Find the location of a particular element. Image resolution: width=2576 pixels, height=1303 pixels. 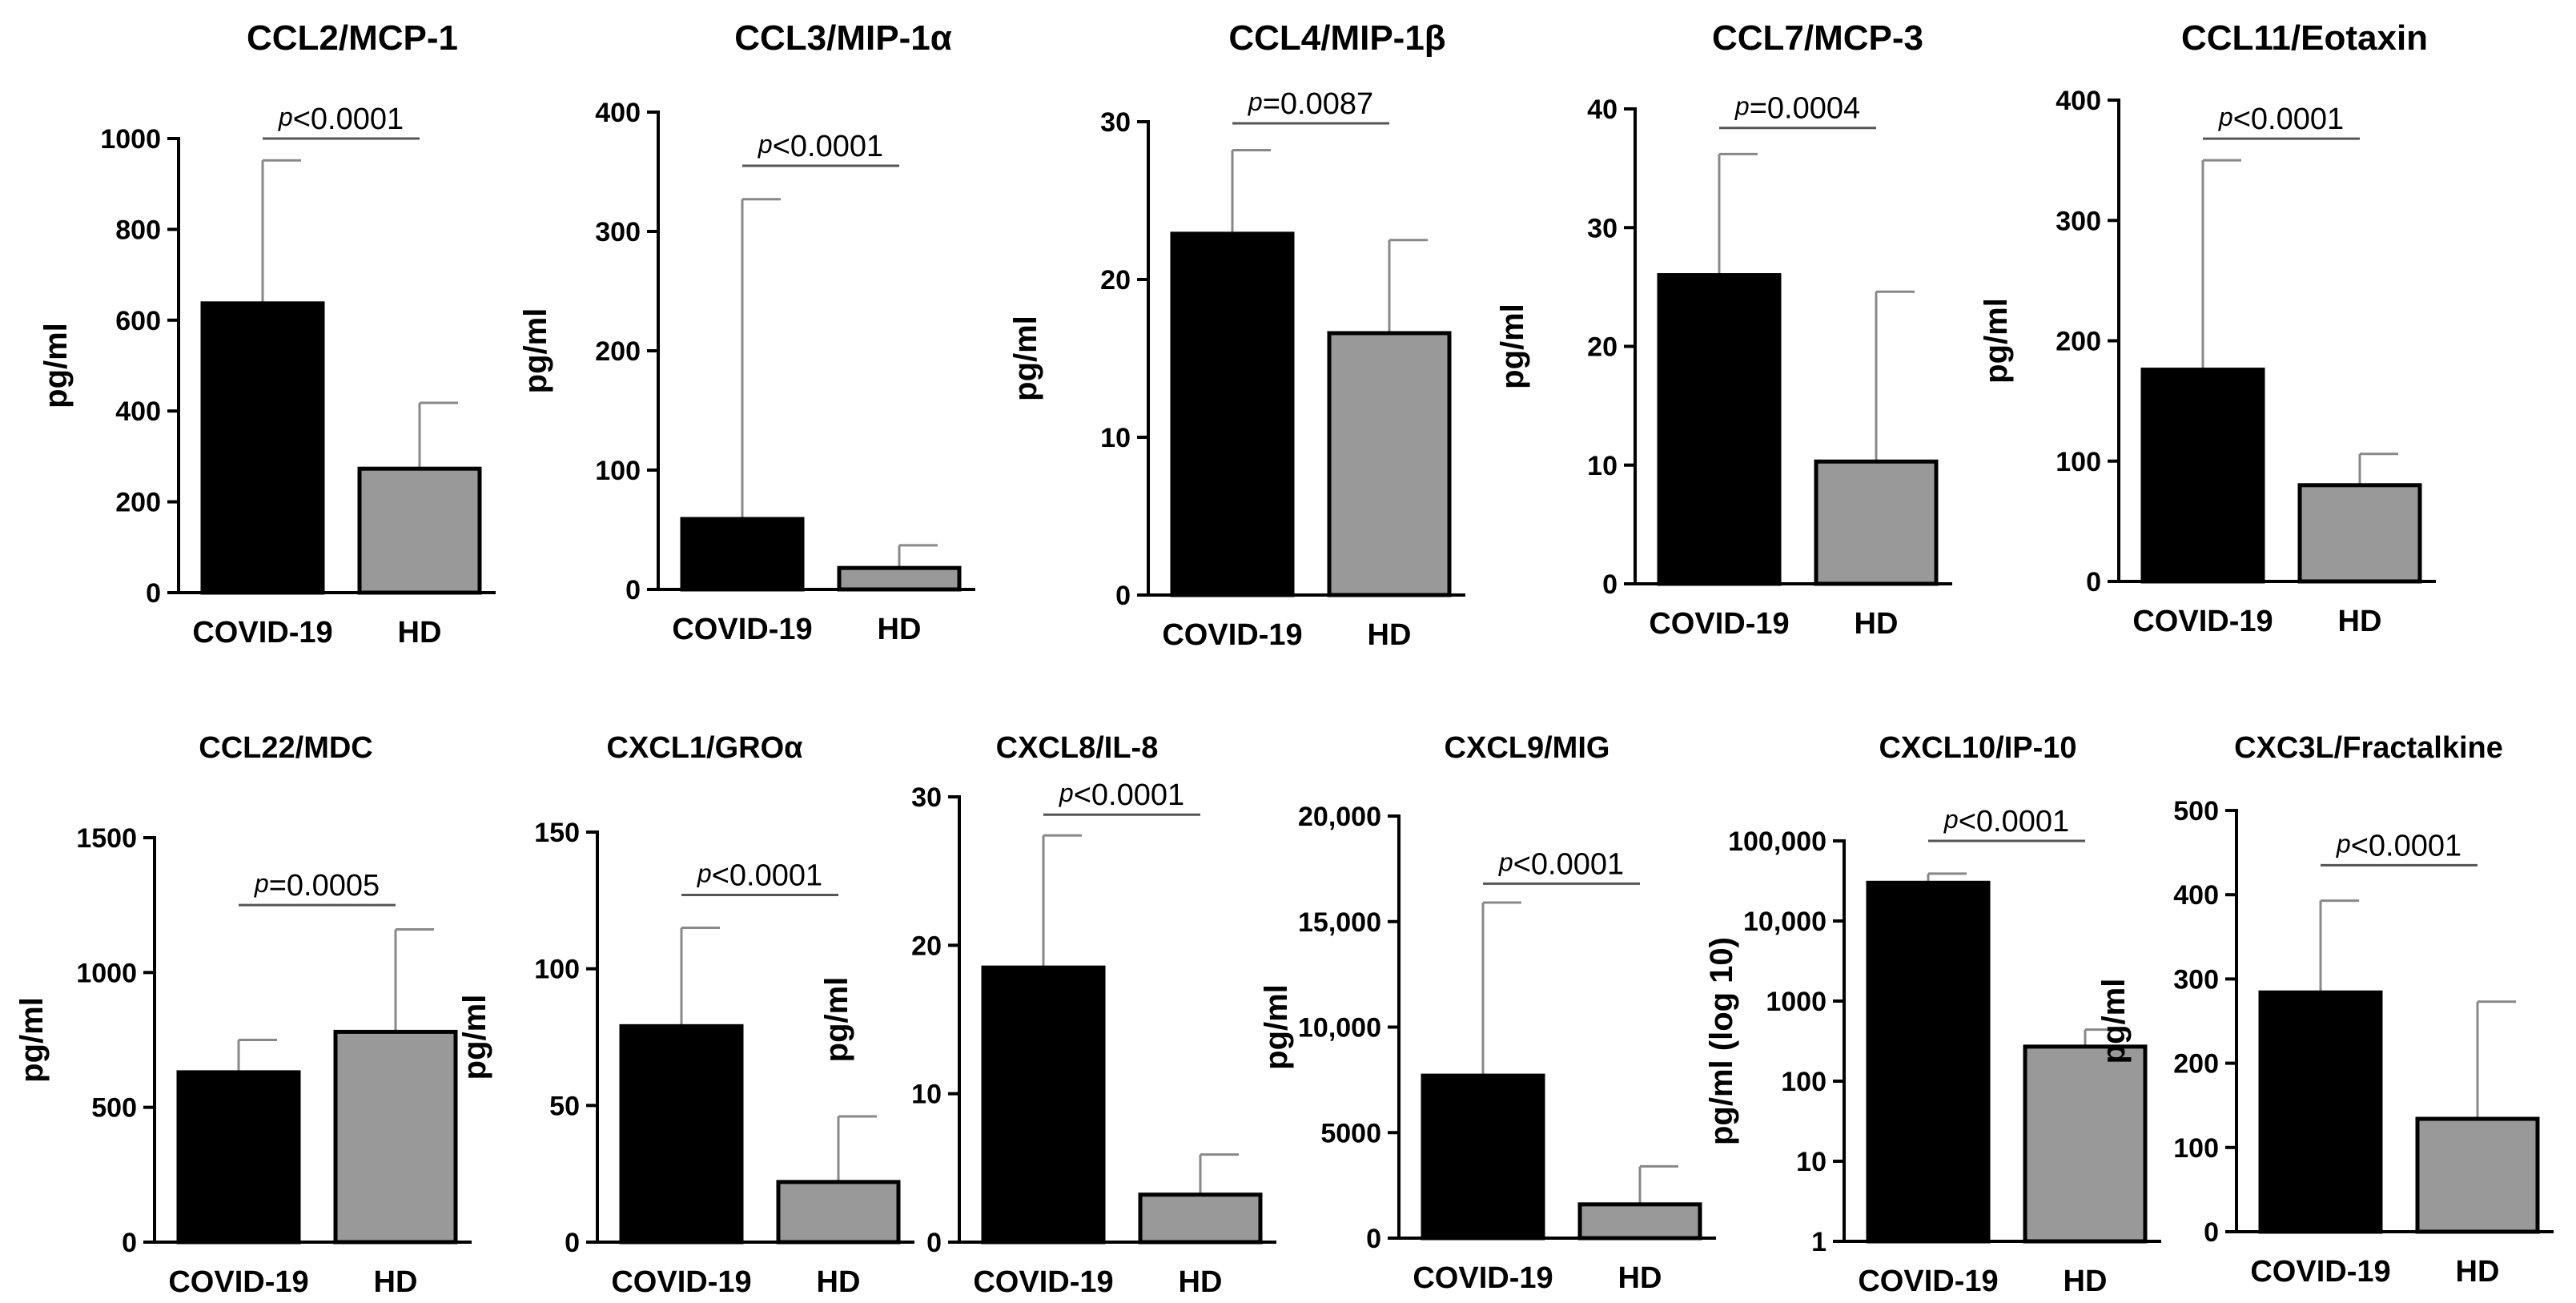

panel-title: CCL11/Eotaxin is located at coordinates (2304, 38).